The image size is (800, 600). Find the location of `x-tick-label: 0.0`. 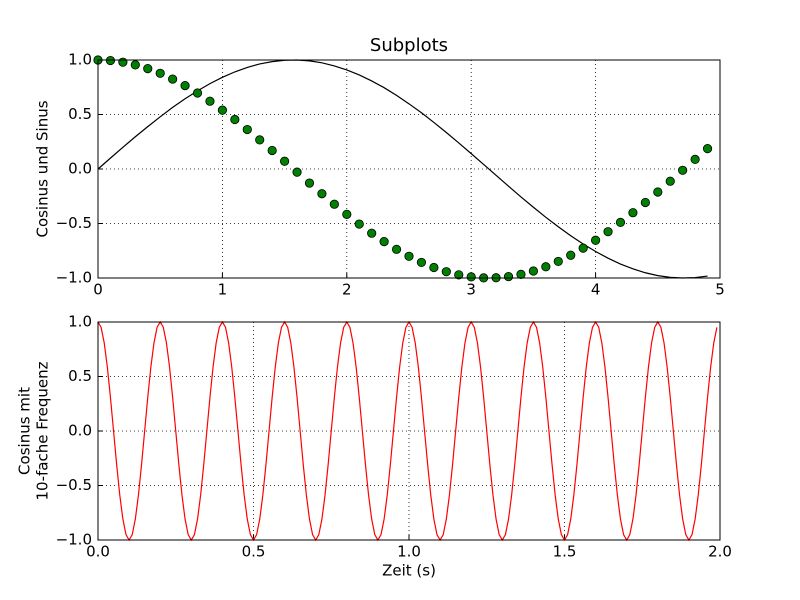

x-tick-label: 0.0 is located at coordinates (98, 552).